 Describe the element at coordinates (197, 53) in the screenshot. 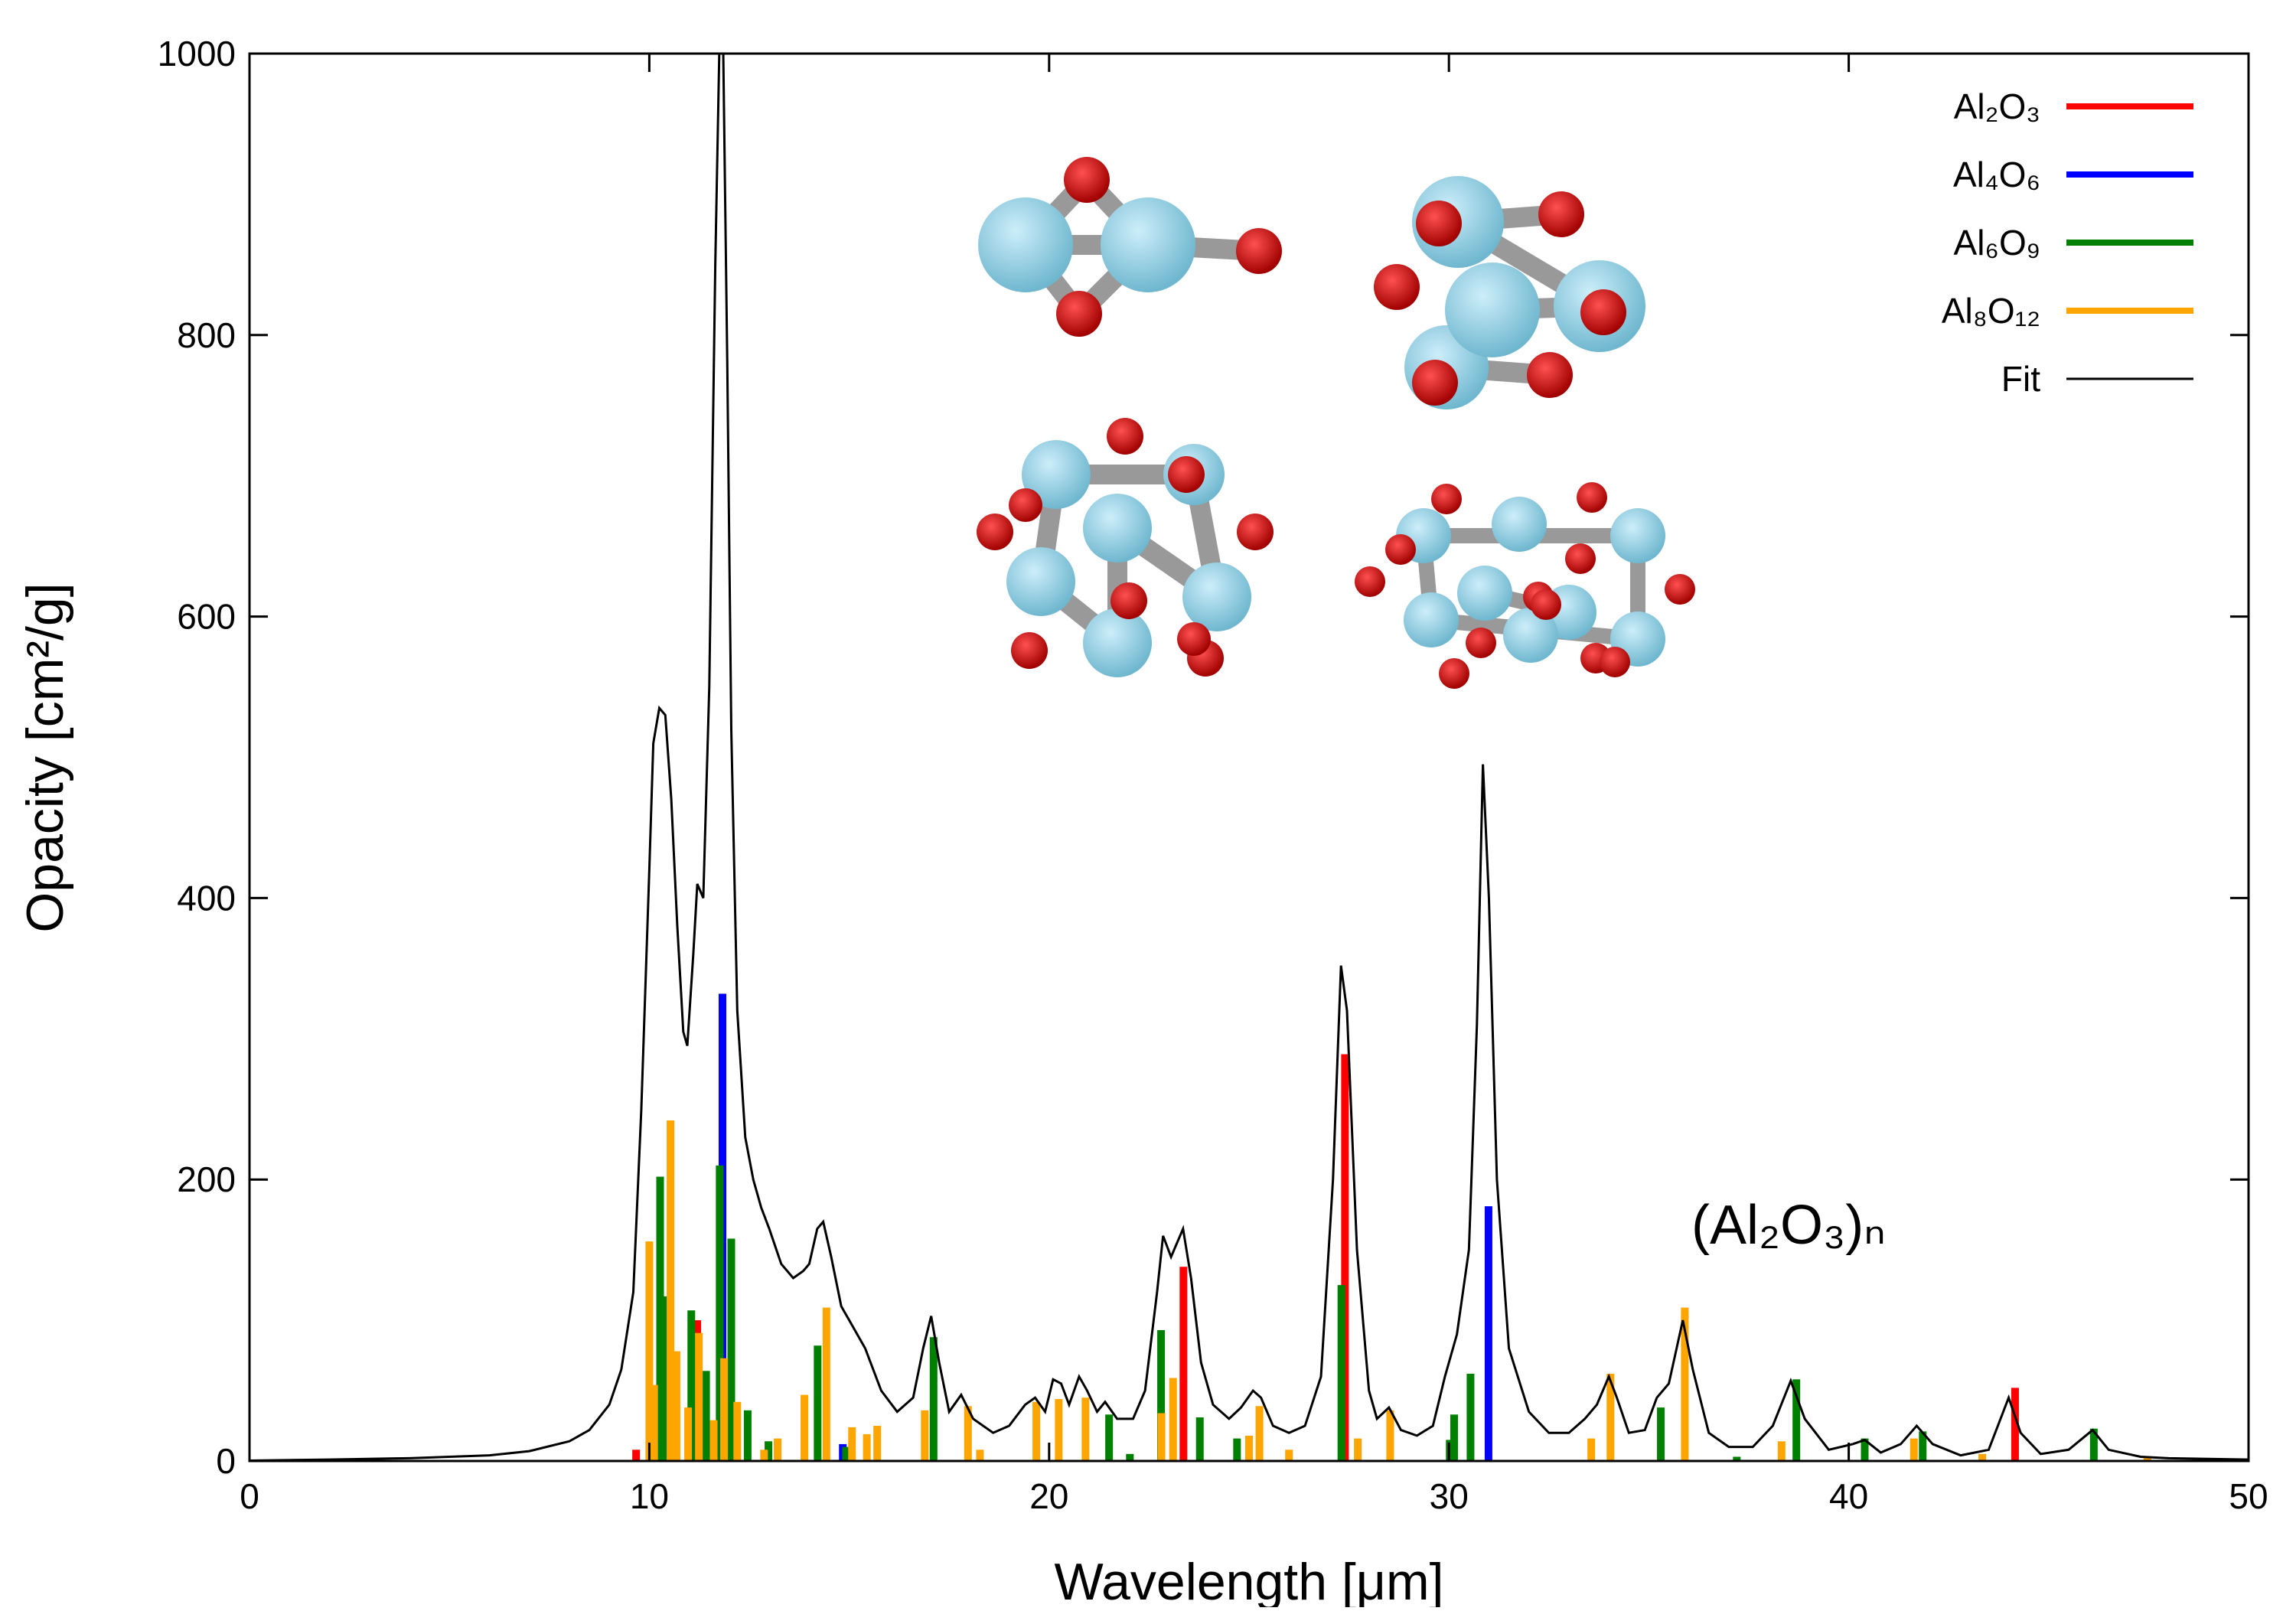

I see `y-tick-label: 1000` at that location.